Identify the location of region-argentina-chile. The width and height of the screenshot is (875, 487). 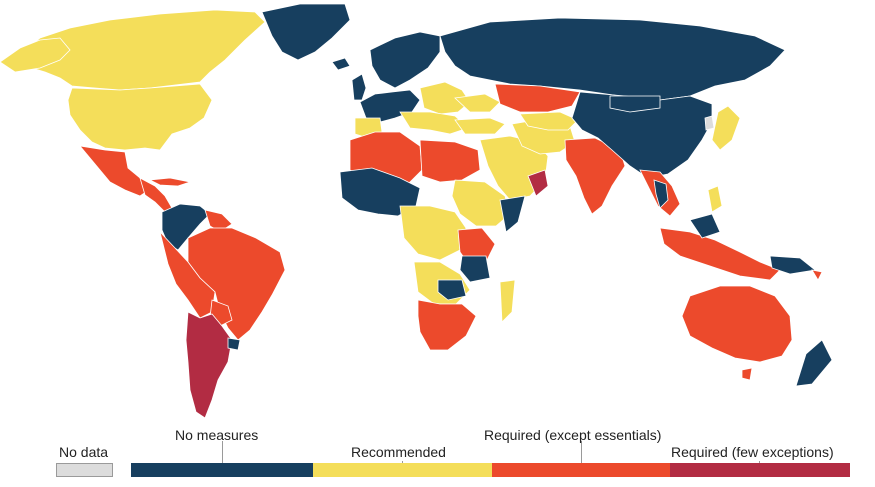
(209, 365).